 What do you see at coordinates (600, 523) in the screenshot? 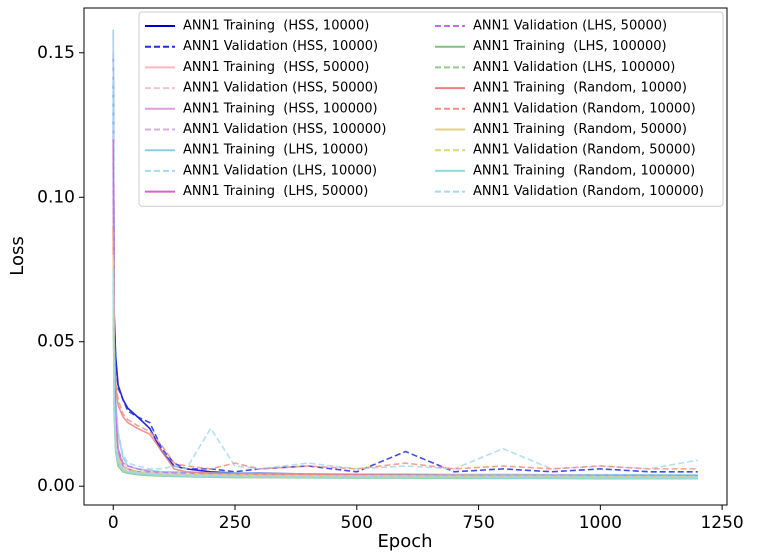
I see `x-tick-label: 1000` at bounding box center [600, 523].